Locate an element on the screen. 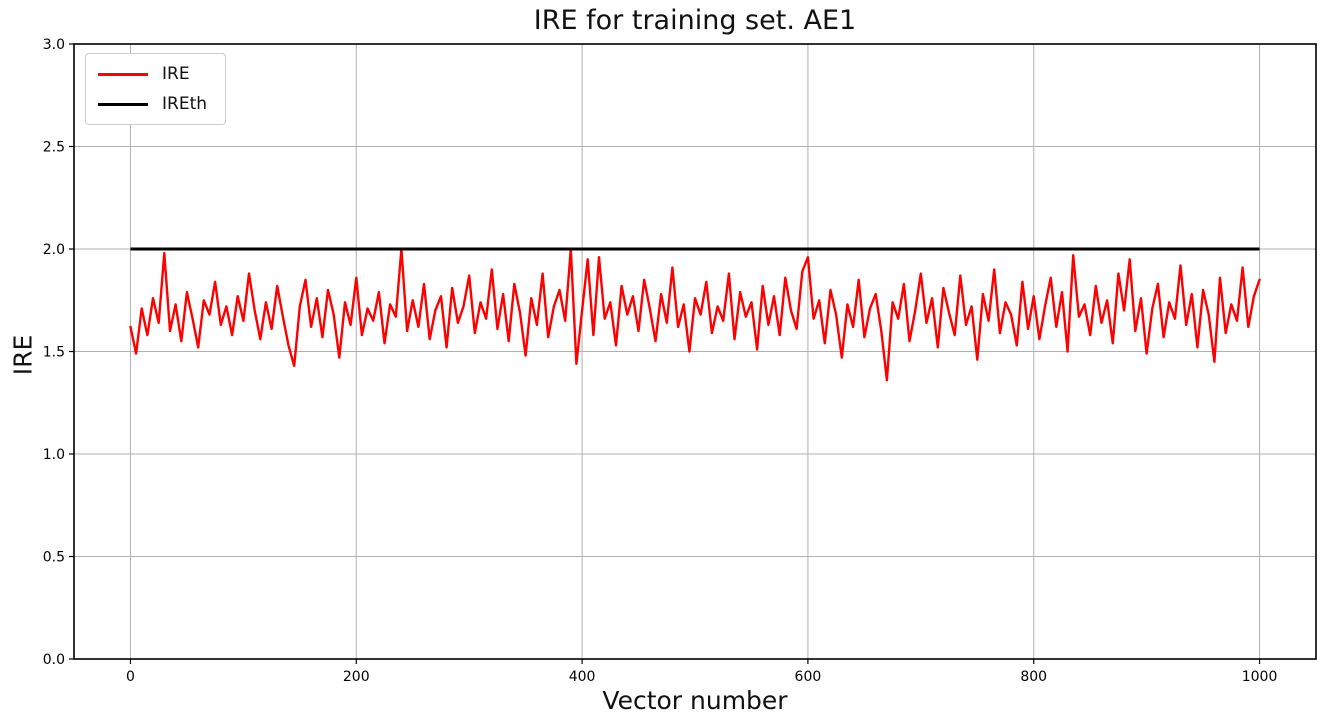  y-tick-label: 2.0 is located at coordinates (54, 250).